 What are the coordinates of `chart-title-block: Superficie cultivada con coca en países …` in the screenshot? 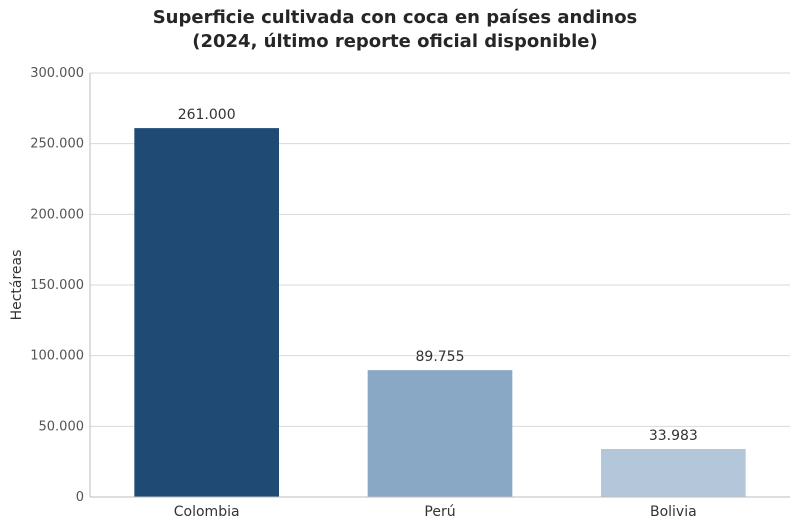 It's located at (395, 30).